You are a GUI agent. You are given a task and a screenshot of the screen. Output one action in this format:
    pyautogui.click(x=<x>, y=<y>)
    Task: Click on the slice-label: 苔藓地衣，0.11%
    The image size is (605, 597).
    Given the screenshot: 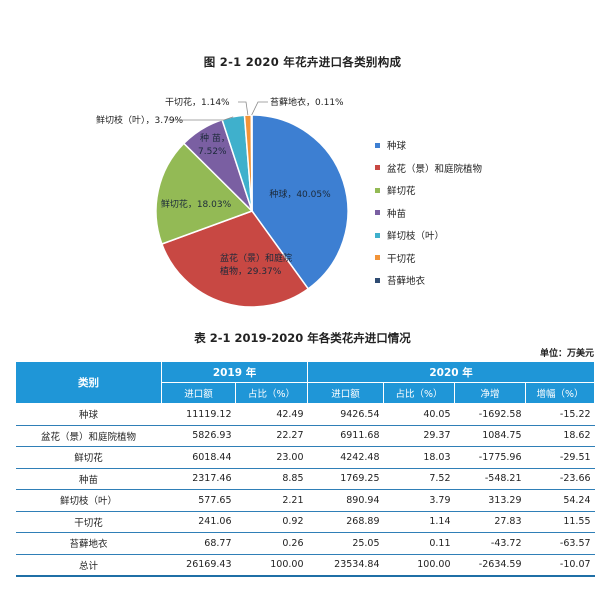 What is the action you would take?
    pyautogui.click(x=307, y=102)
    